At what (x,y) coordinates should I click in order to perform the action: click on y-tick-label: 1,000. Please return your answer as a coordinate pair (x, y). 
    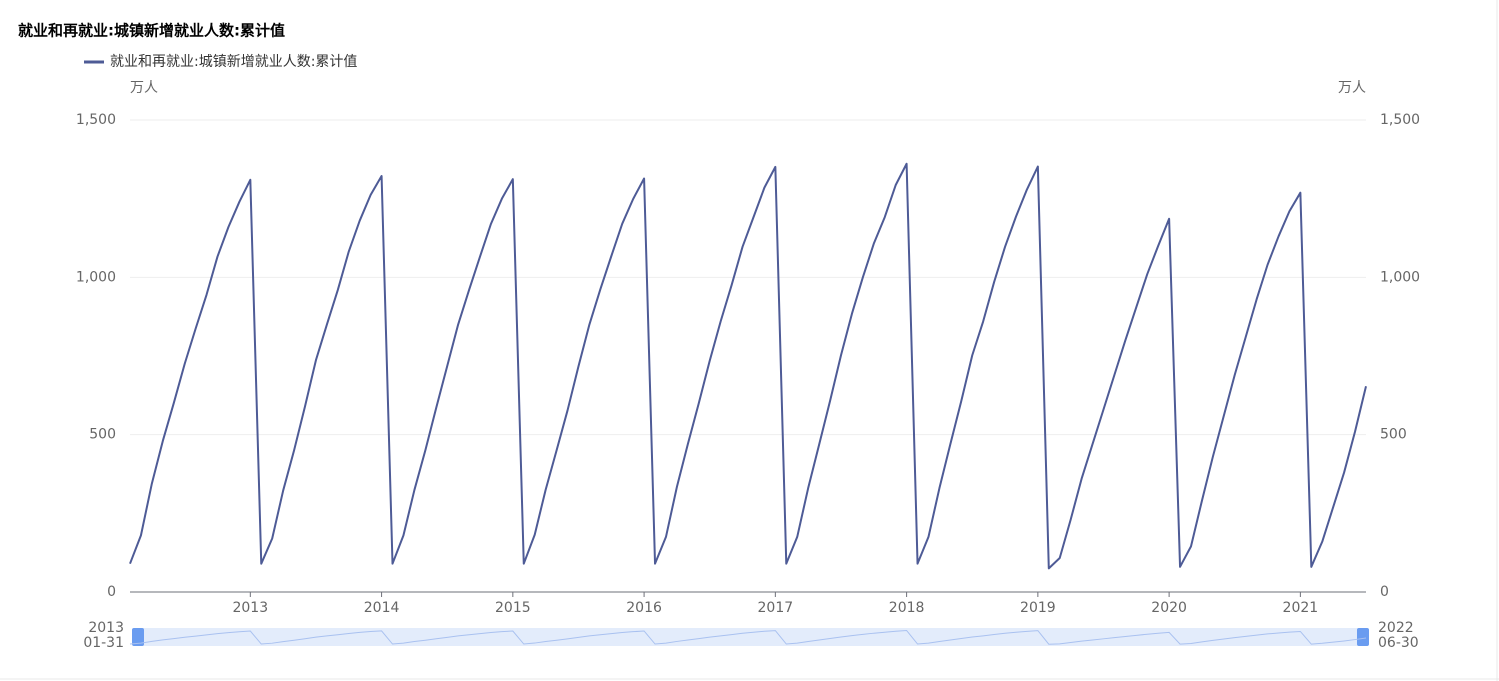
    Looking at the image, I should click on (96, 277).